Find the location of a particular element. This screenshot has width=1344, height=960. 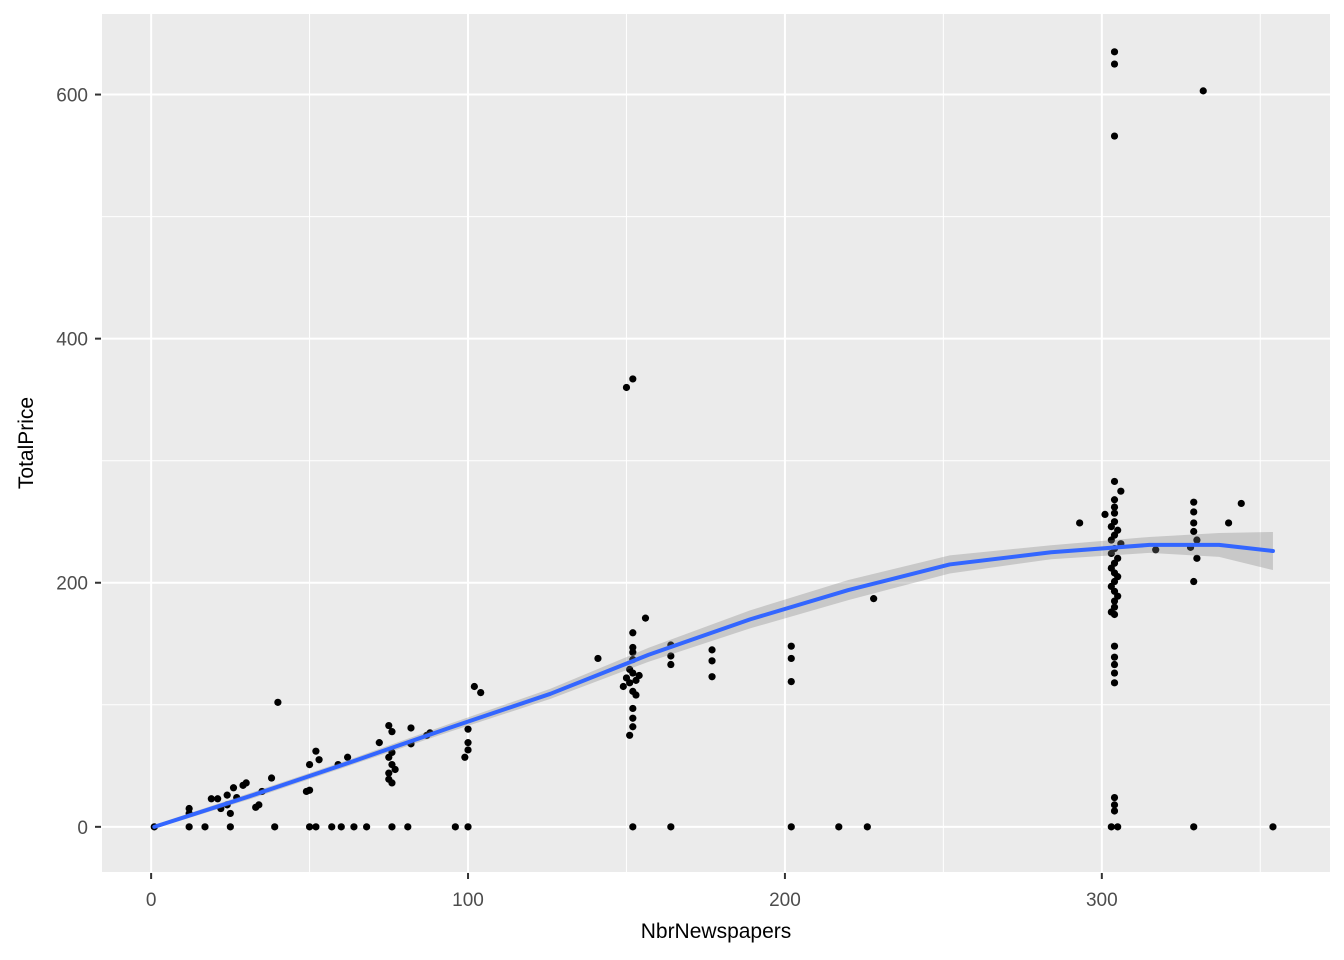

y-axis-title: TotalPrice is located at coordinates (26, 443).